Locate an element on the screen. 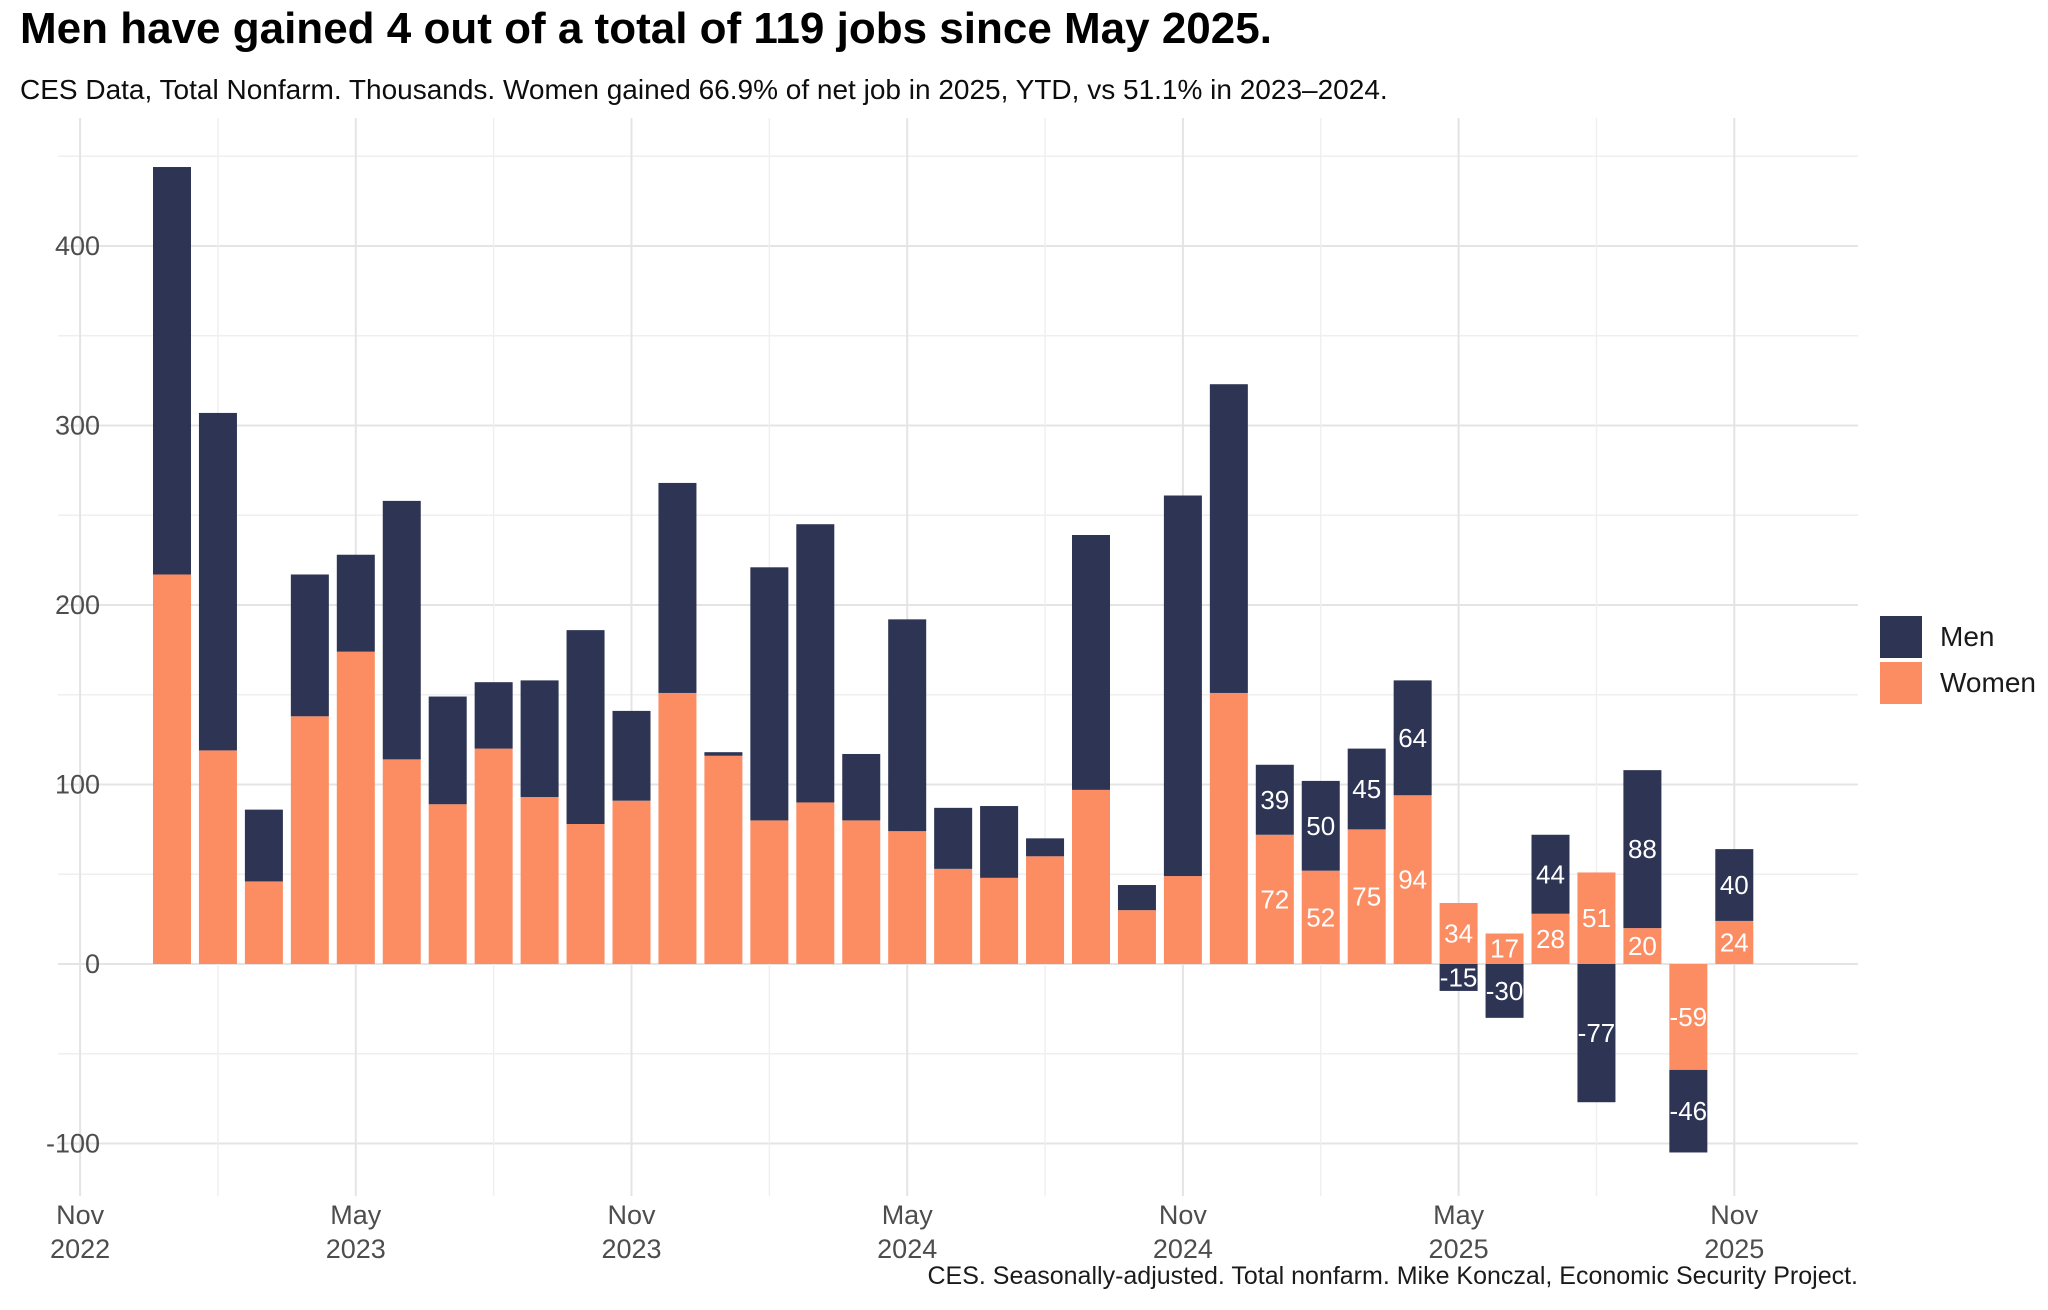  bar-value-label-men: 64 is located at coordinates (1412, 738).